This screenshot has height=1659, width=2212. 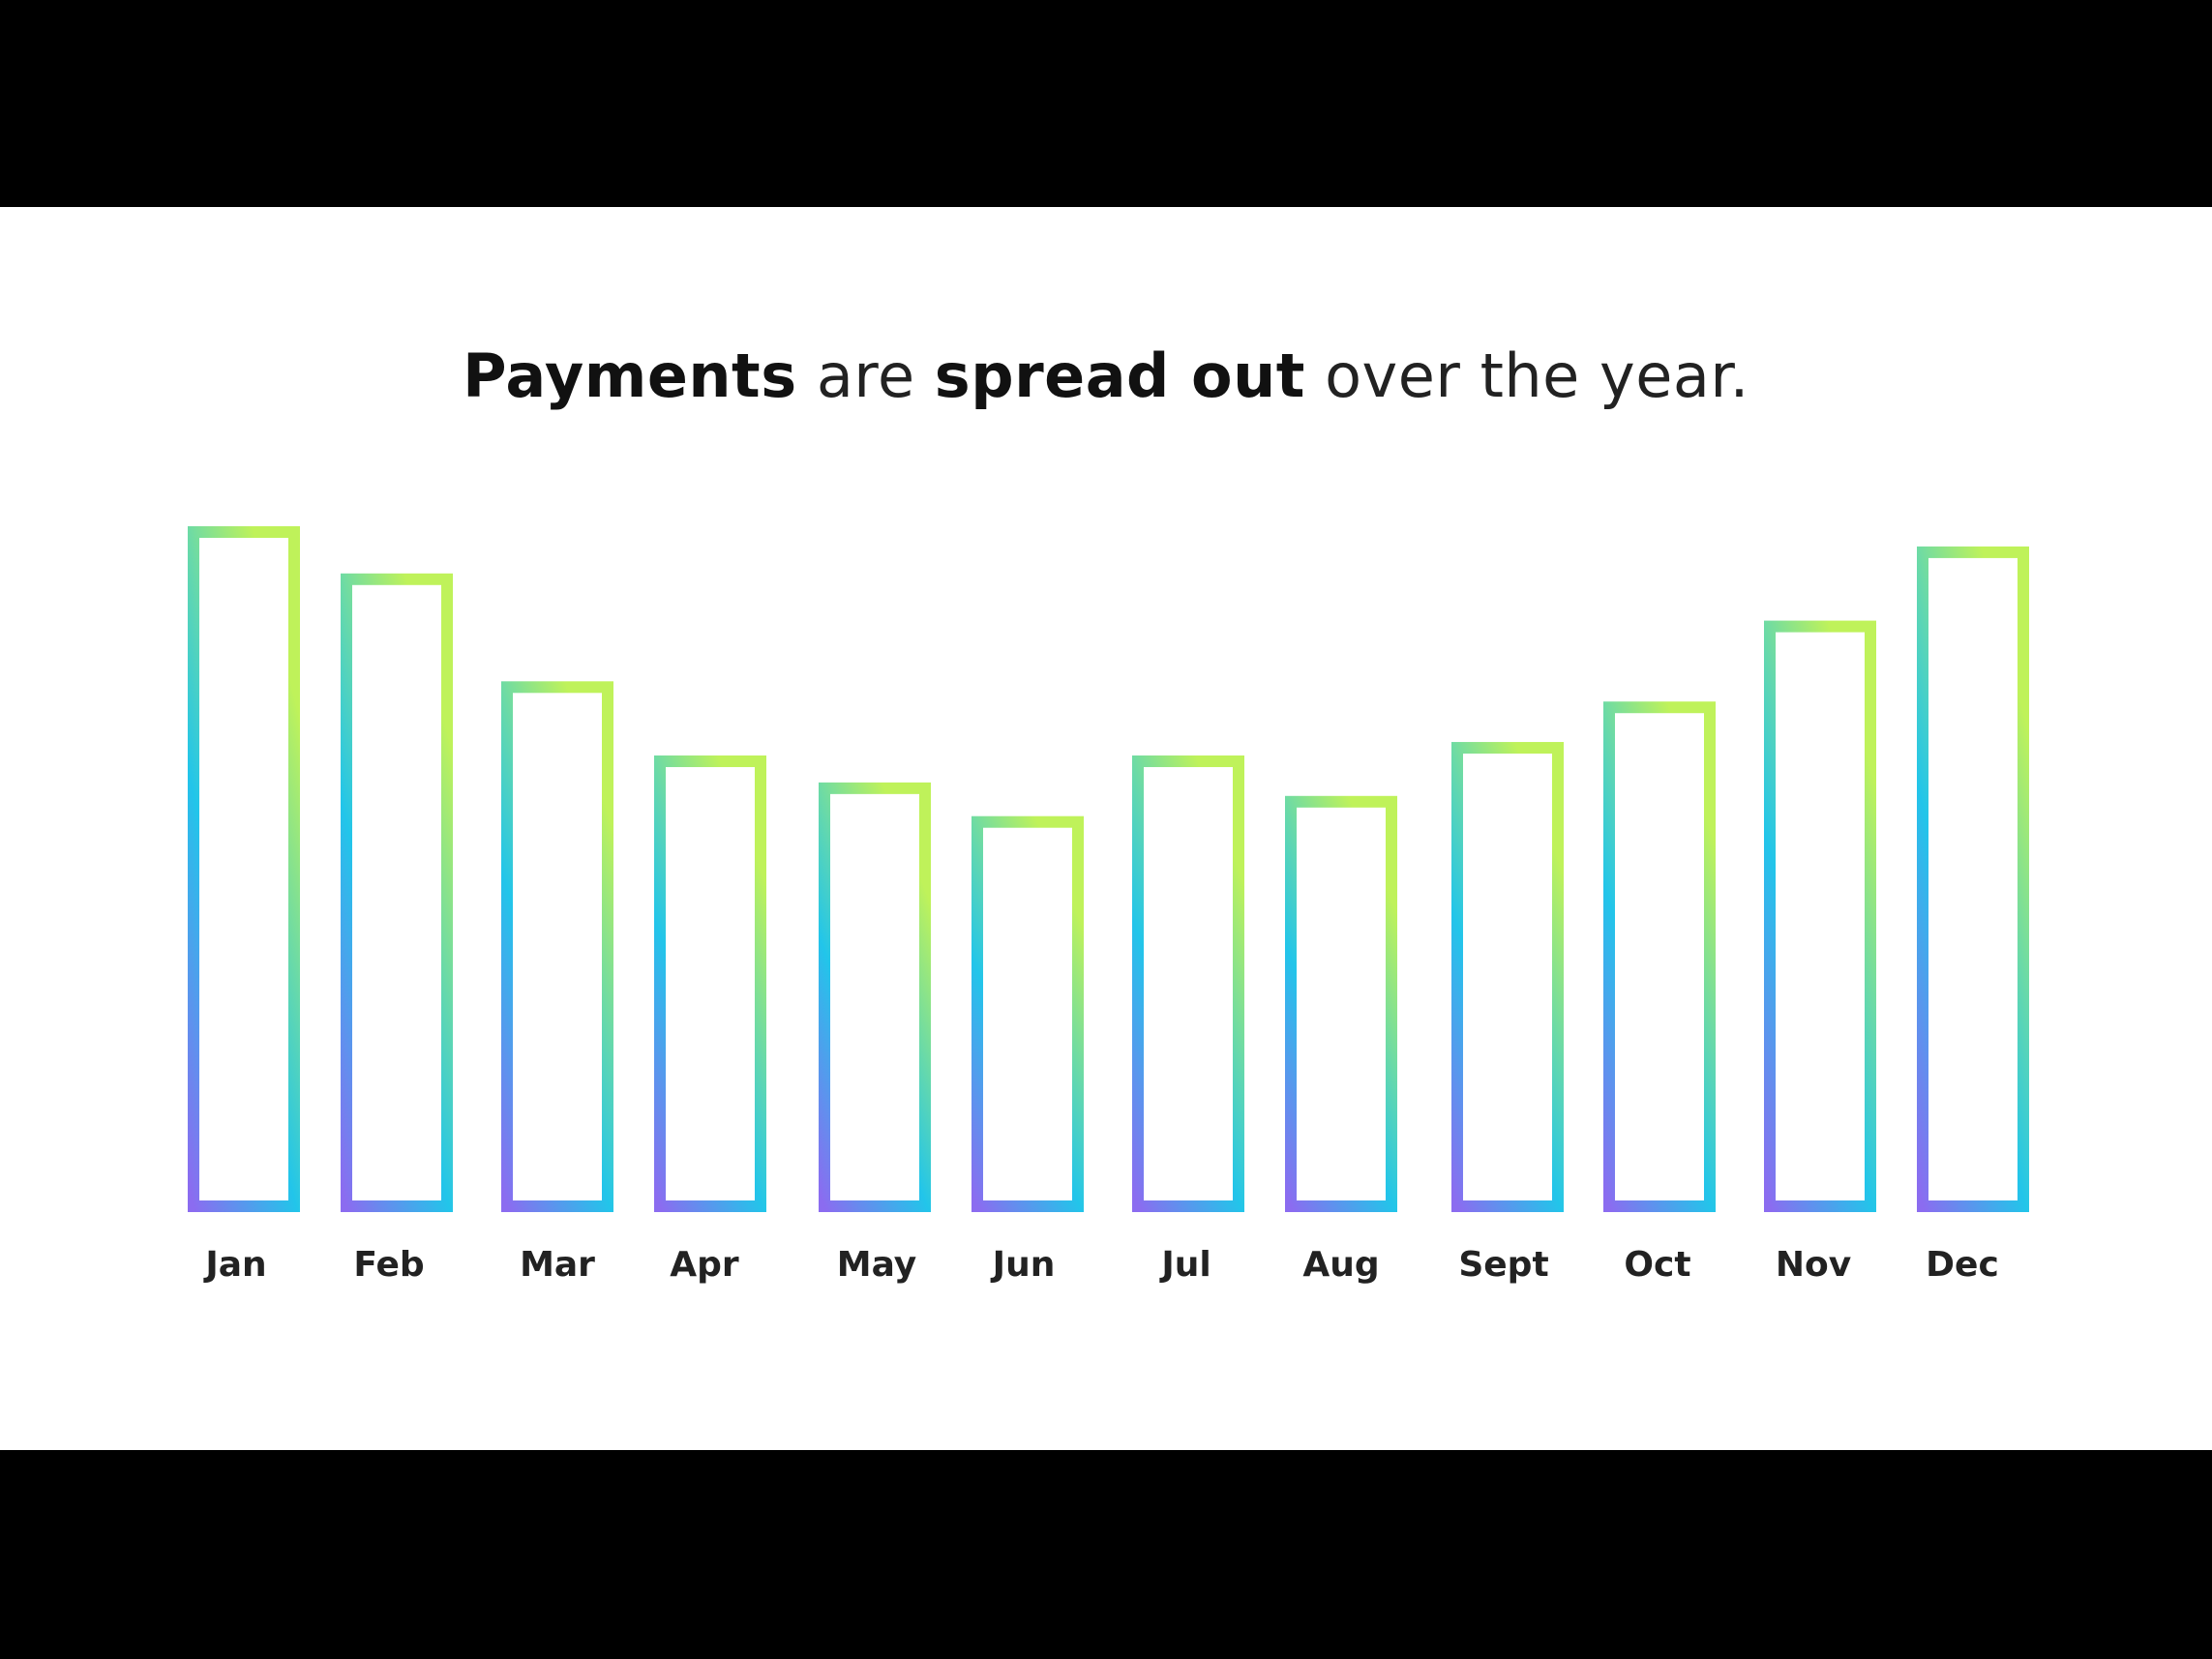 I want to click on bar-feb, so click(x=397, y=893).